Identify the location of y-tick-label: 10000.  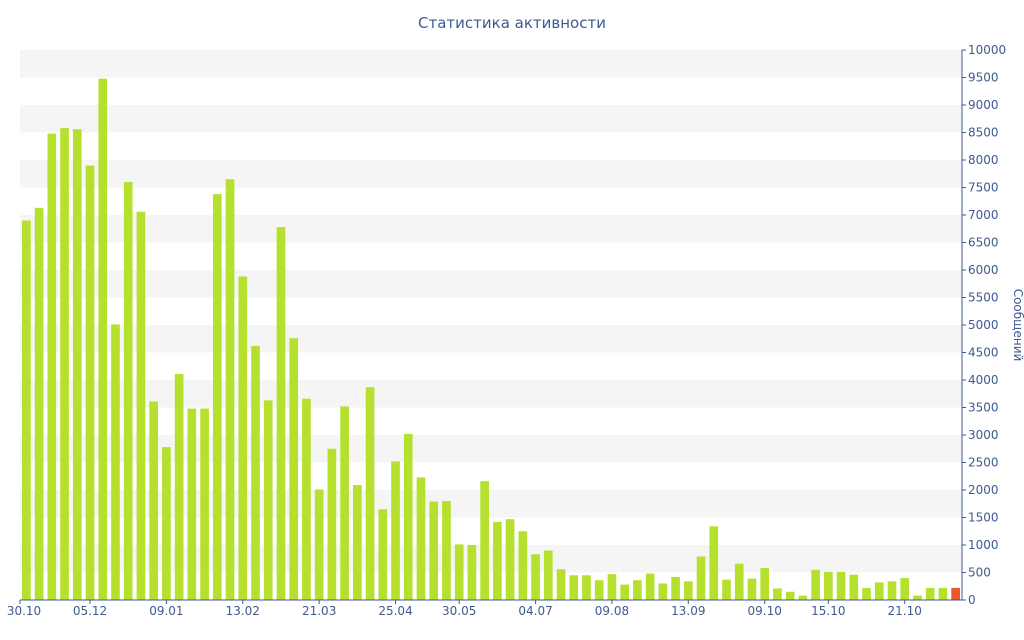
(987, 50).